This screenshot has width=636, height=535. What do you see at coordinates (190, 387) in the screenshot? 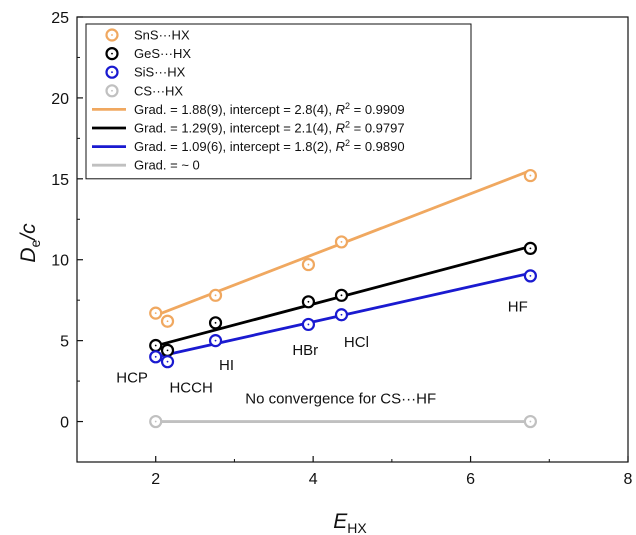
I see `annotation-label: HCCH` at bounding box center [190, 387].